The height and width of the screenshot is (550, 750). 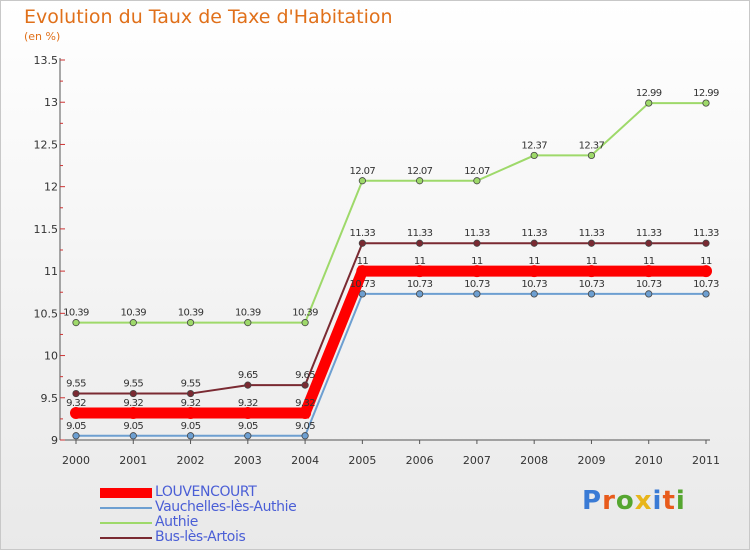 What do you see at coordinates (46, 144) in the screenshot?
I see `y-tick-label: 12.5` at bounding box center [46, 144].